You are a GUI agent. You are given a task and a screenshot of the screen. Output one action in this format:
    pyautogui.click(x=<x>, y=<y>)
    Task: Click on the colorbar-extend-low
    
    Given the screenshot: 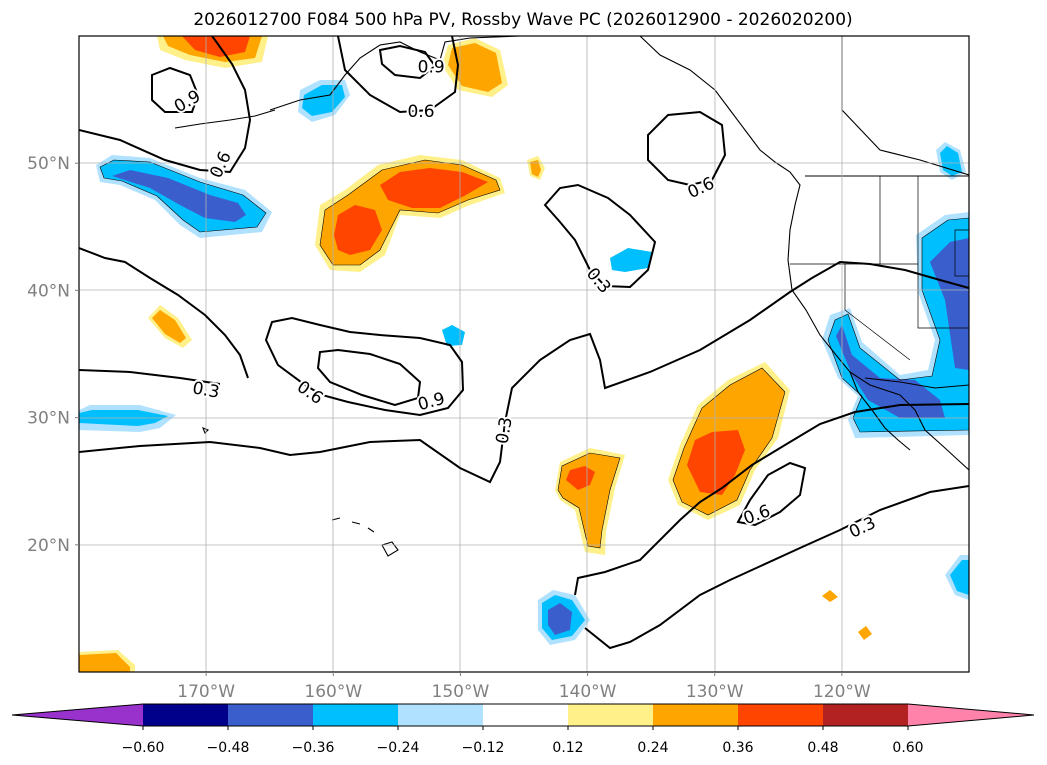 What is the action you would take?
    pyautogui.click(x=77, y=715)
    